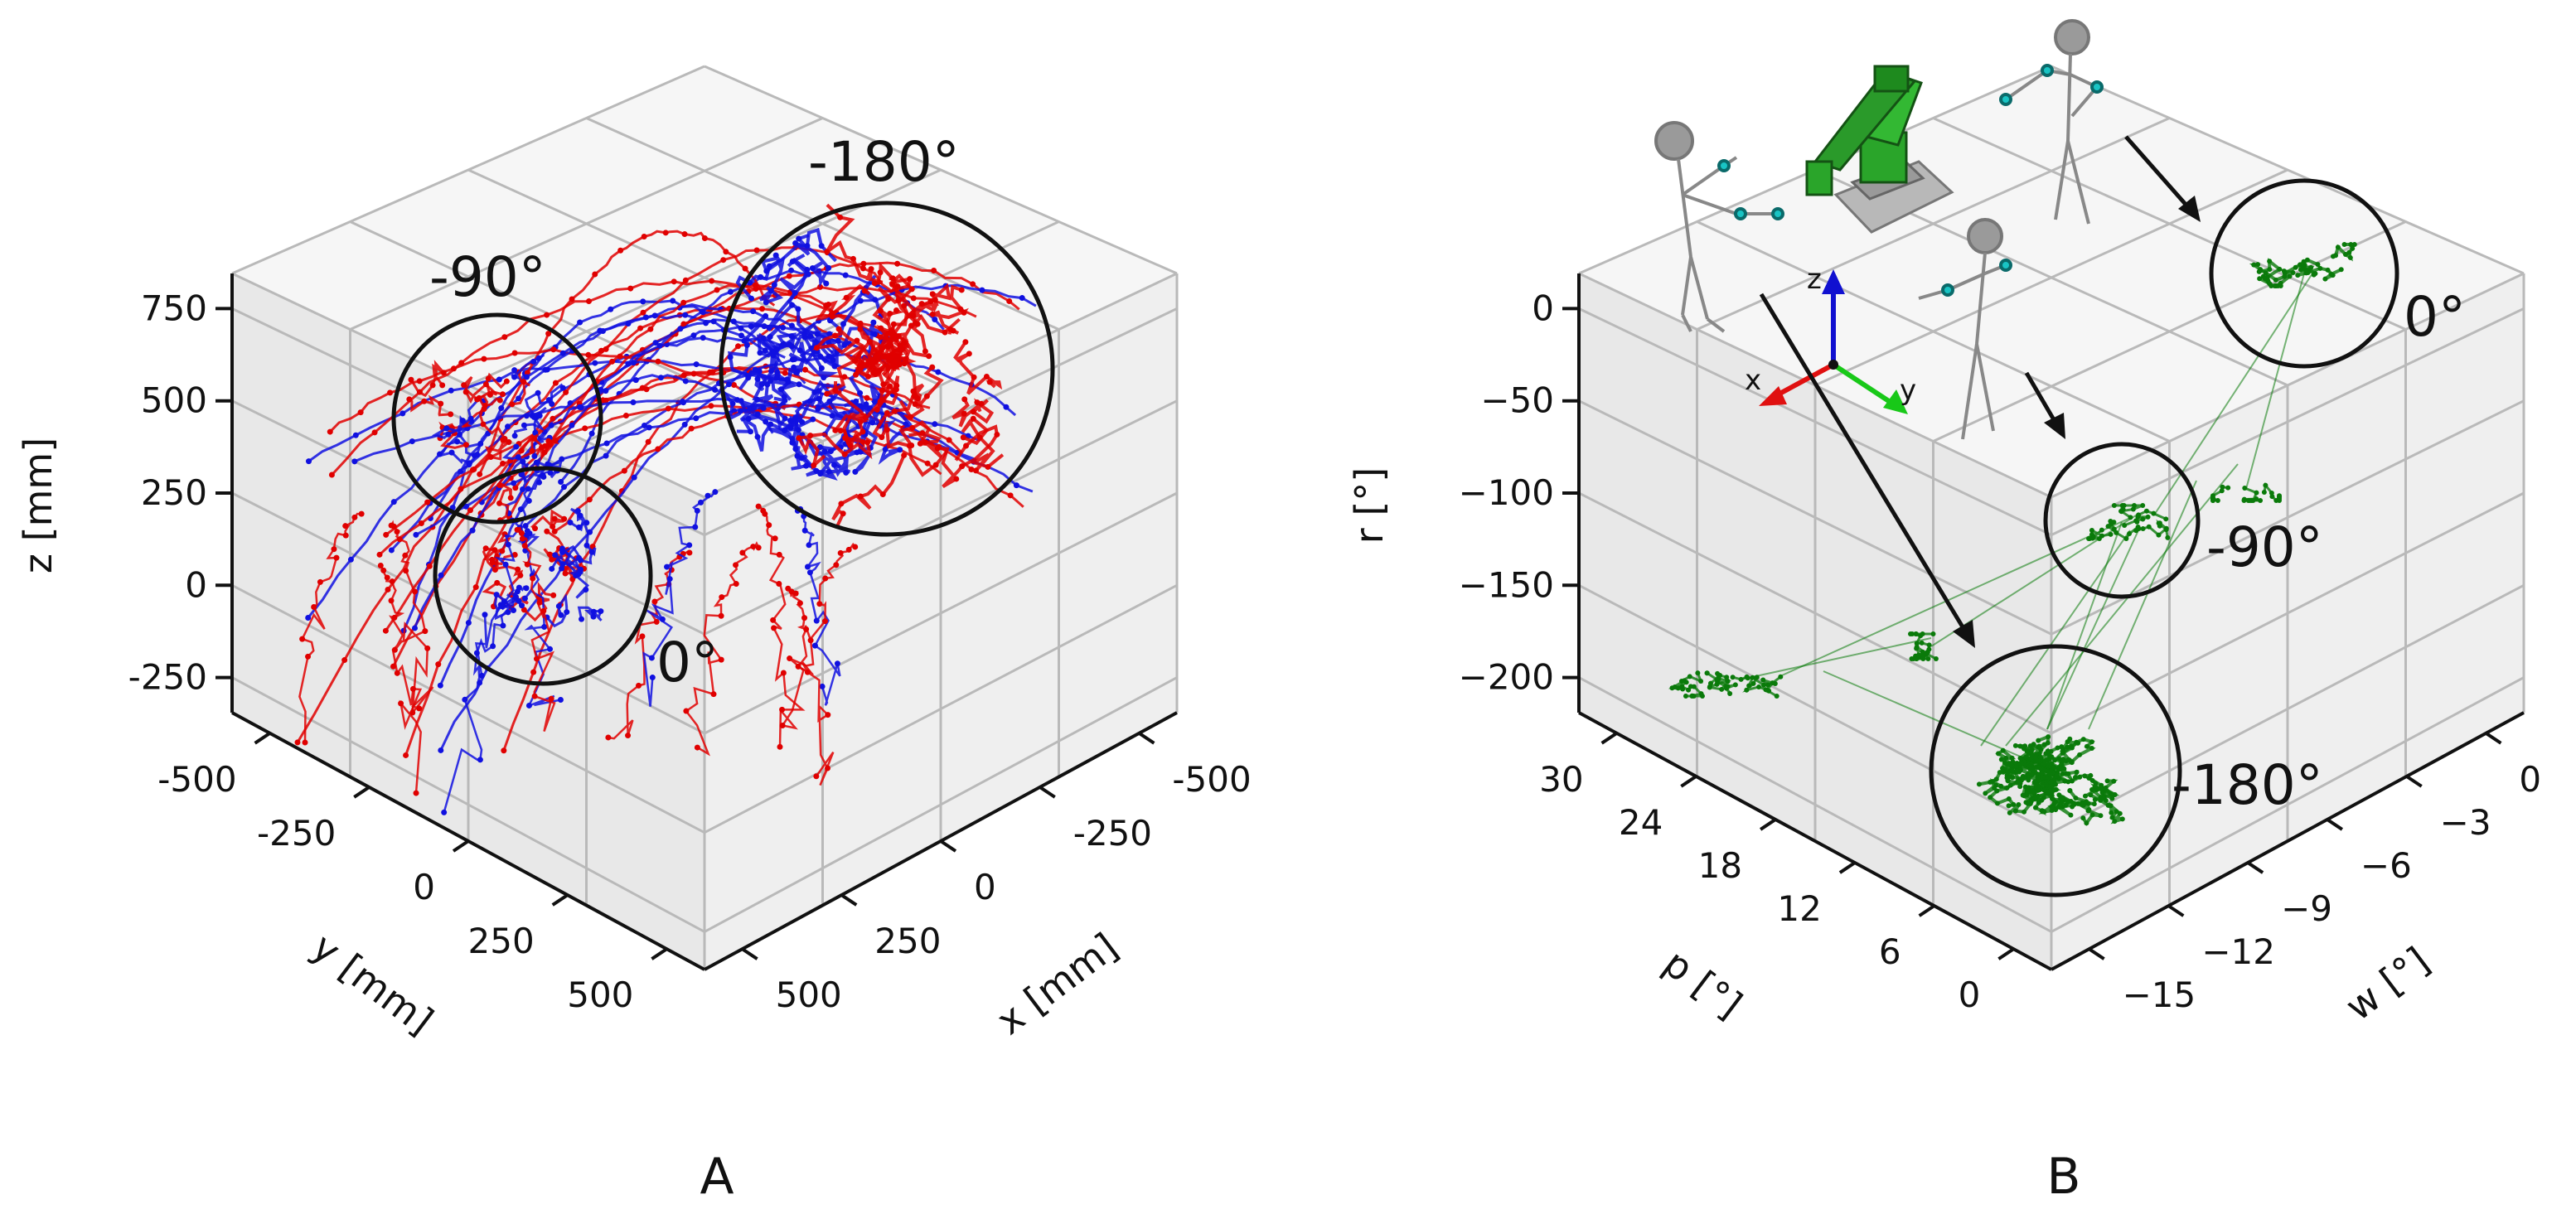 The image size is (2576, 1214). What do you see at coordinates (2465, 822) in the screenshot?
I see `x-tick-label: −3` at bounding box center [2465, 822].